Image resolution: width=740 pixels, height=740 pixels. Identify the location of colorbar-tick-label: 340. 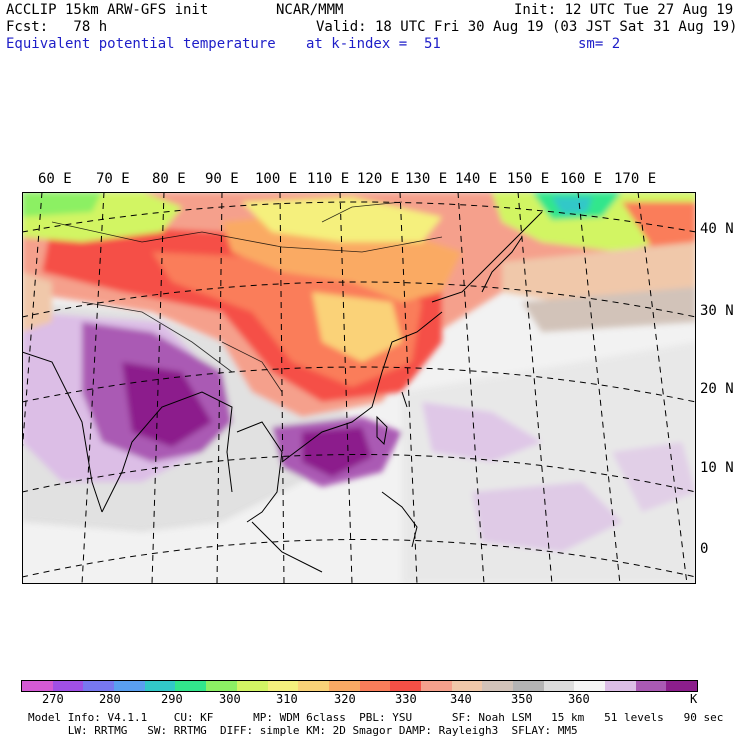
(461, 699).